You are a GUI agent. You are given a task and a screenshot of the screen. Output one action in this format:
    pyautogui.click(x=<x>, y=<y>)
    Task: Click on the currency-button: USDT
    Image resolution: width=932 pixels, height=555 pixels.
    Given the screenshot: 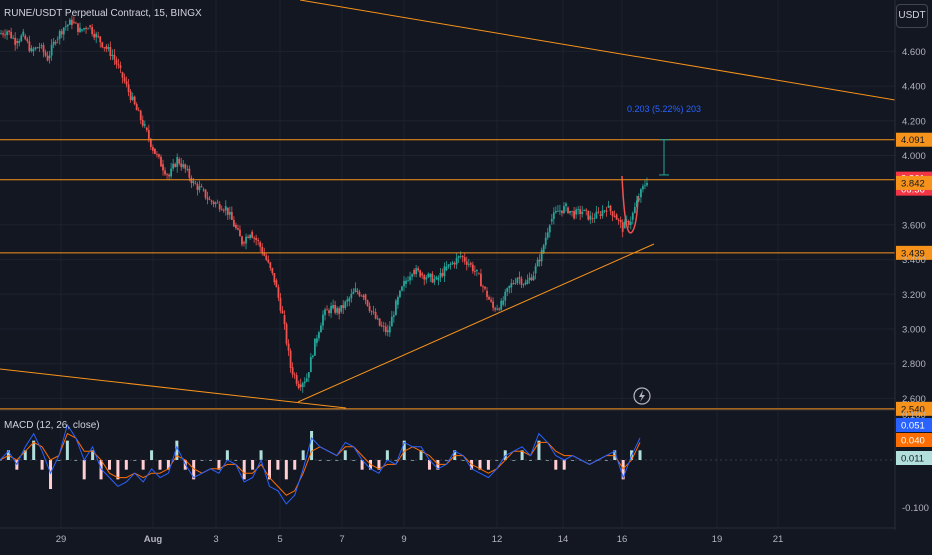 What is the action you would take?
    pyautogui.click(x=912, y=16)
    